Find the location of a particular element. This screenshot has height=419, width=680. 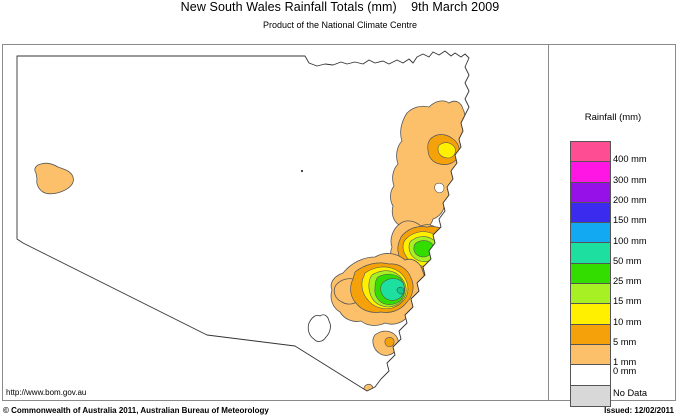

map-legend-divider is located at coordinates (548, 222).